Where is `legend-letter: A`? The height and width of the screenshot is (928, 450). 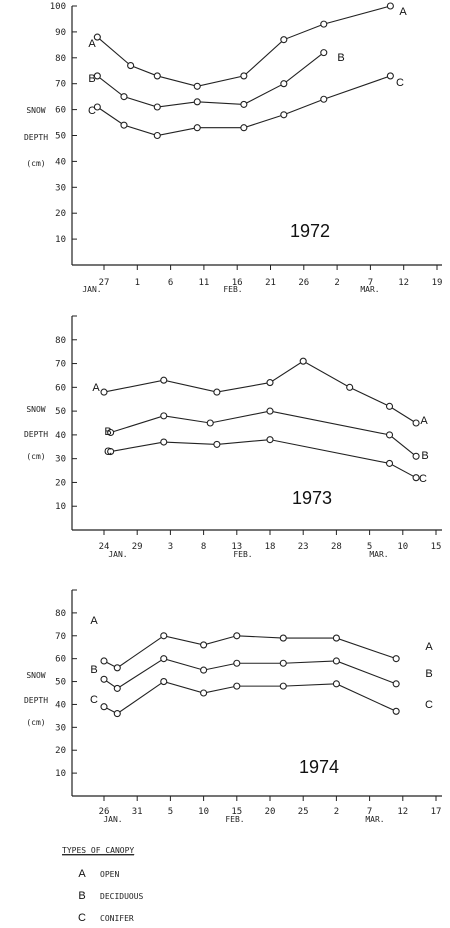 legend-letter: A is located at coordinates (82, 874).